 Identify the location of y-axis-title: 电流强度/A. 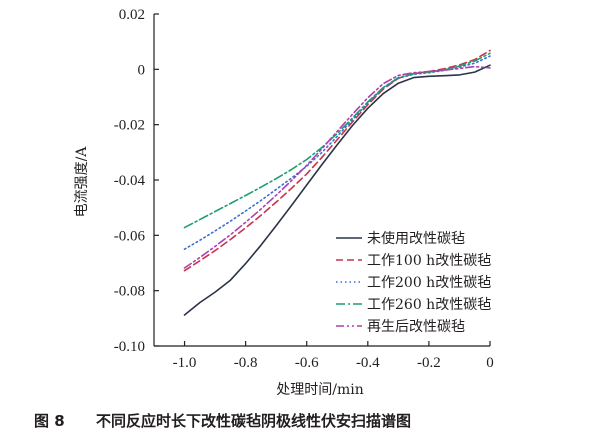
(82, 182).